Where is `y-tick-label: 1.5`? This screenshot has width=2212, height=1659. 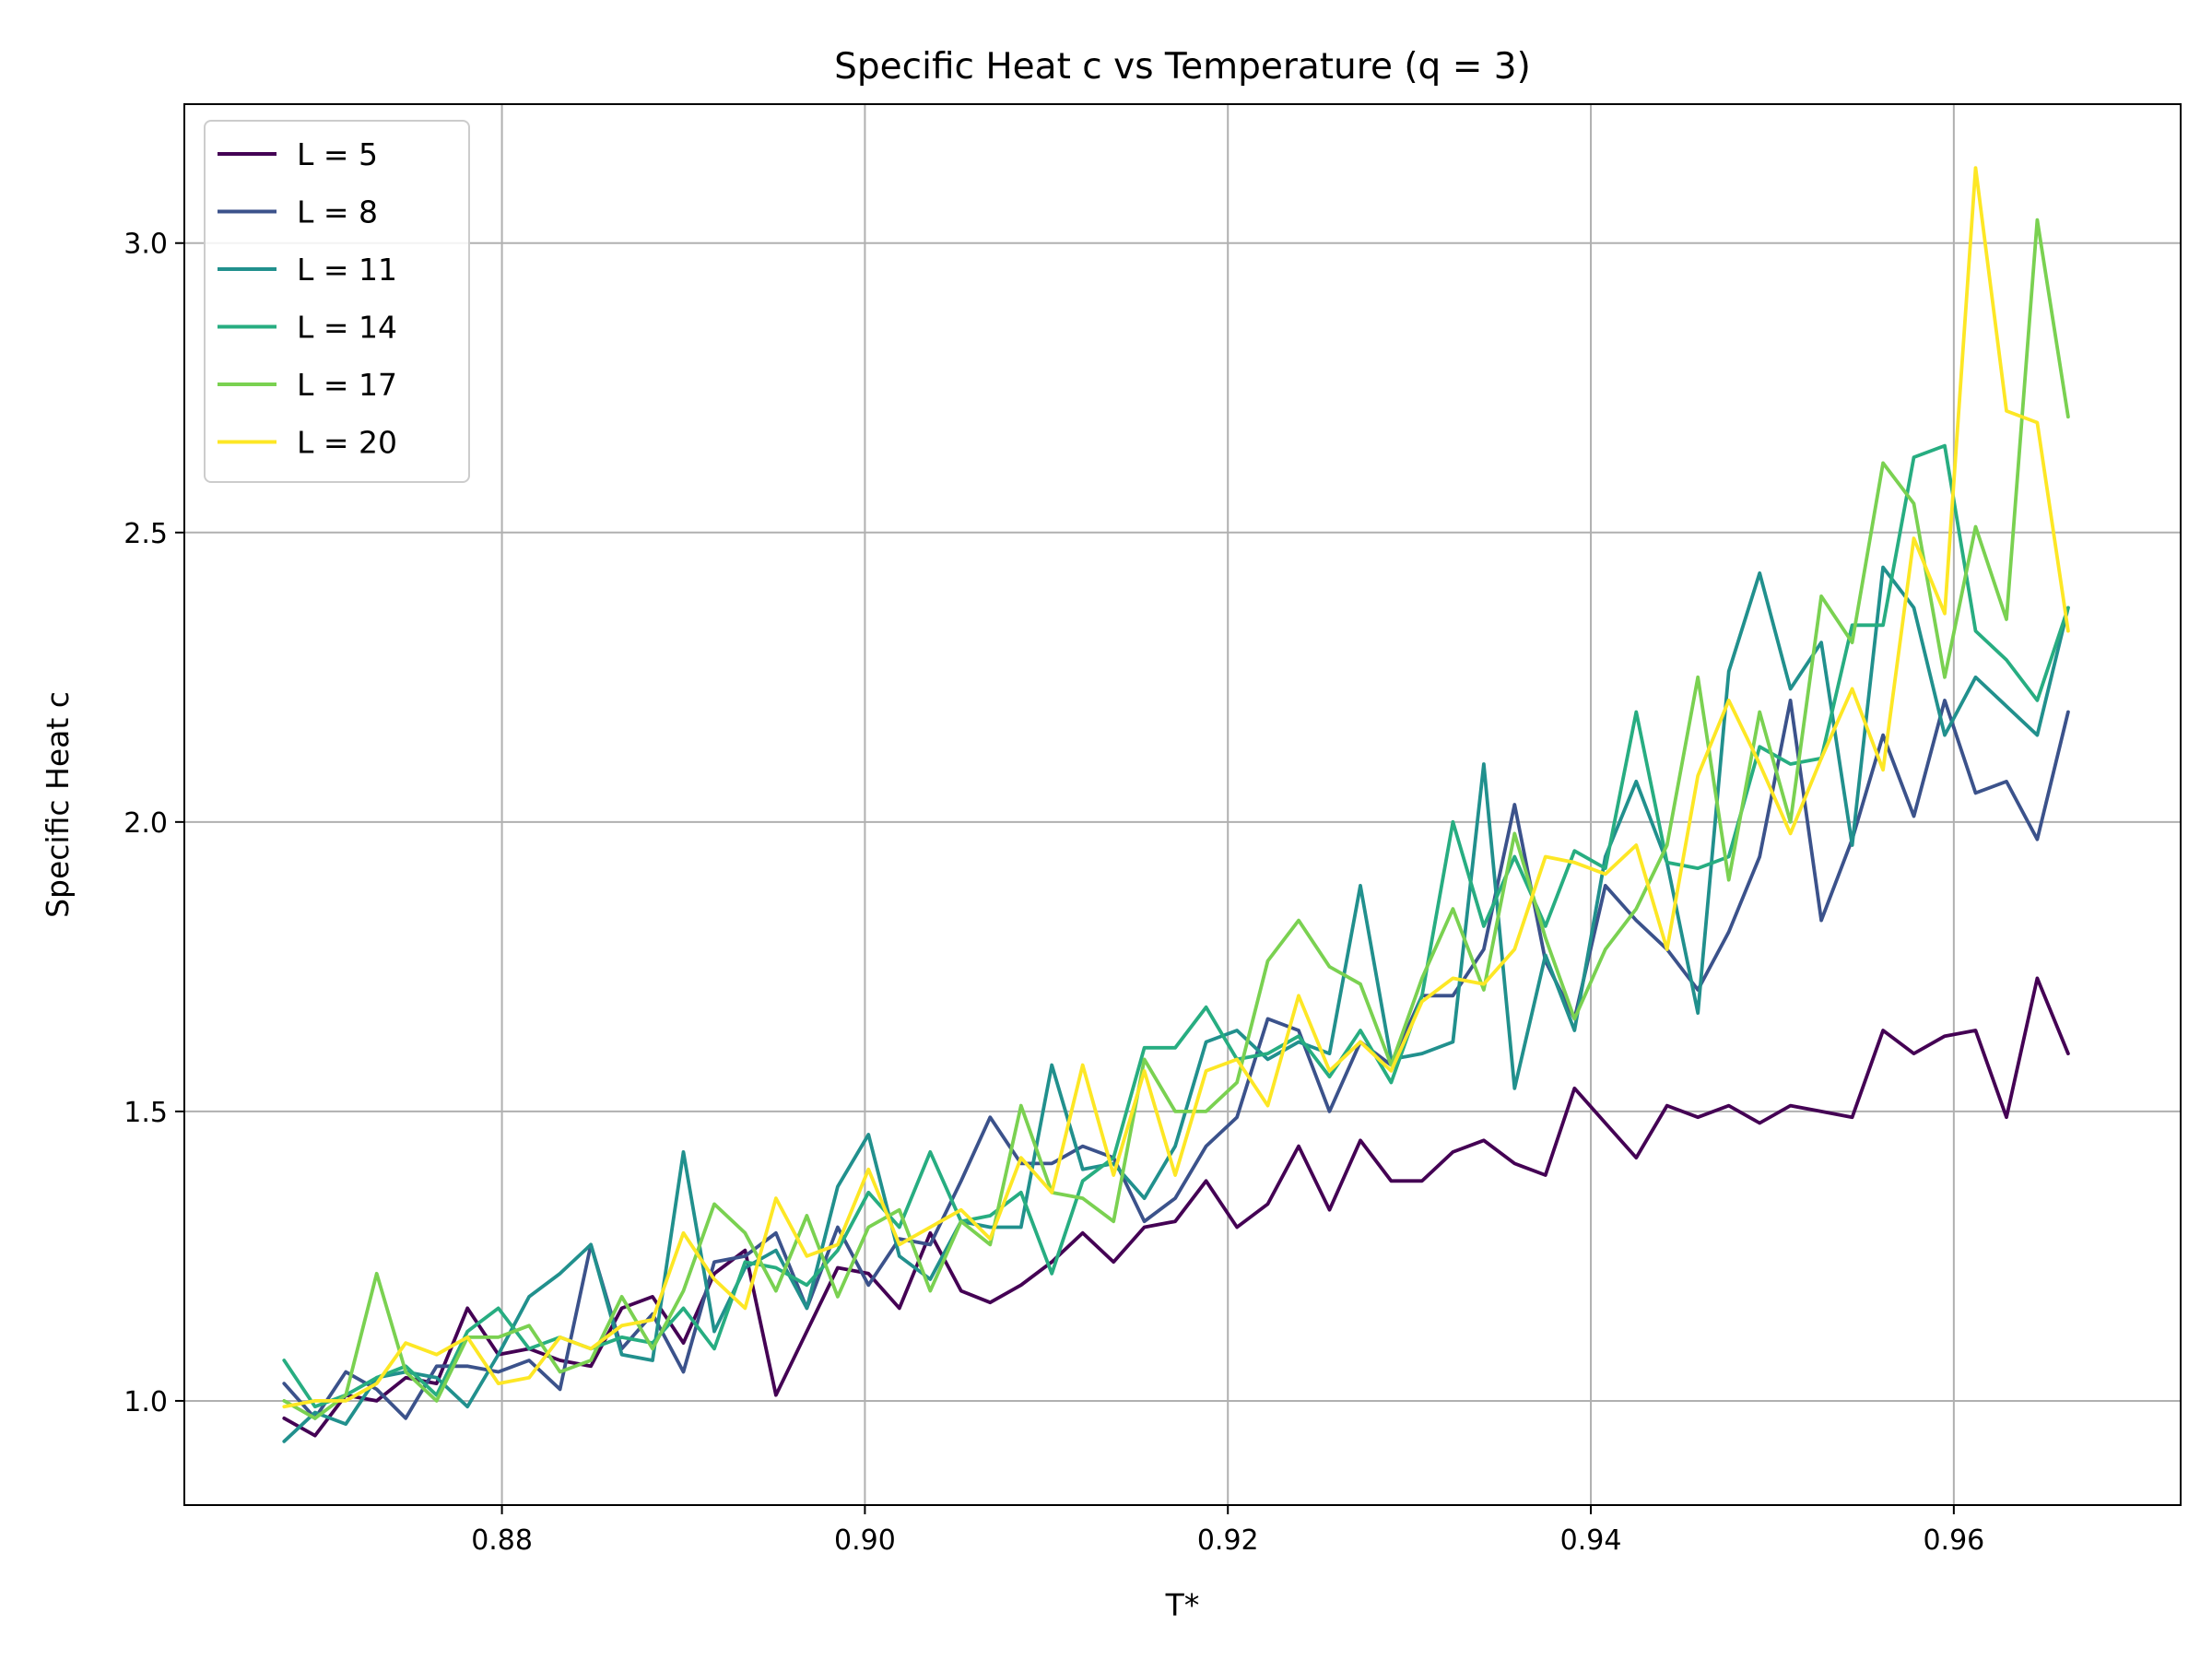
y-tick-label: 1.5 is located at coordinates (146, 1113).